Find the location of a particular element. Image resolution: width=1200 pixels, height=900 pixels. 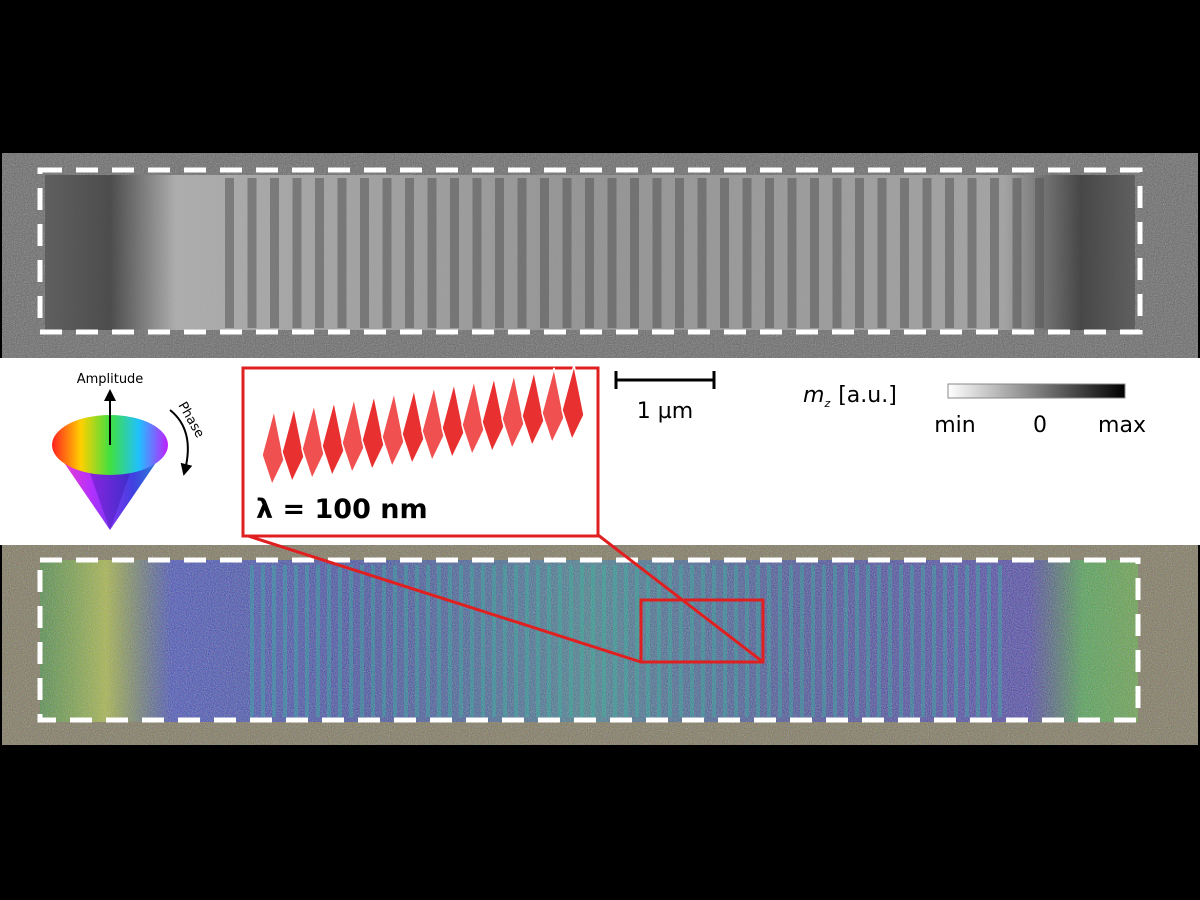

amplitude-label: Amplitude is located at coordinates (110, 379).